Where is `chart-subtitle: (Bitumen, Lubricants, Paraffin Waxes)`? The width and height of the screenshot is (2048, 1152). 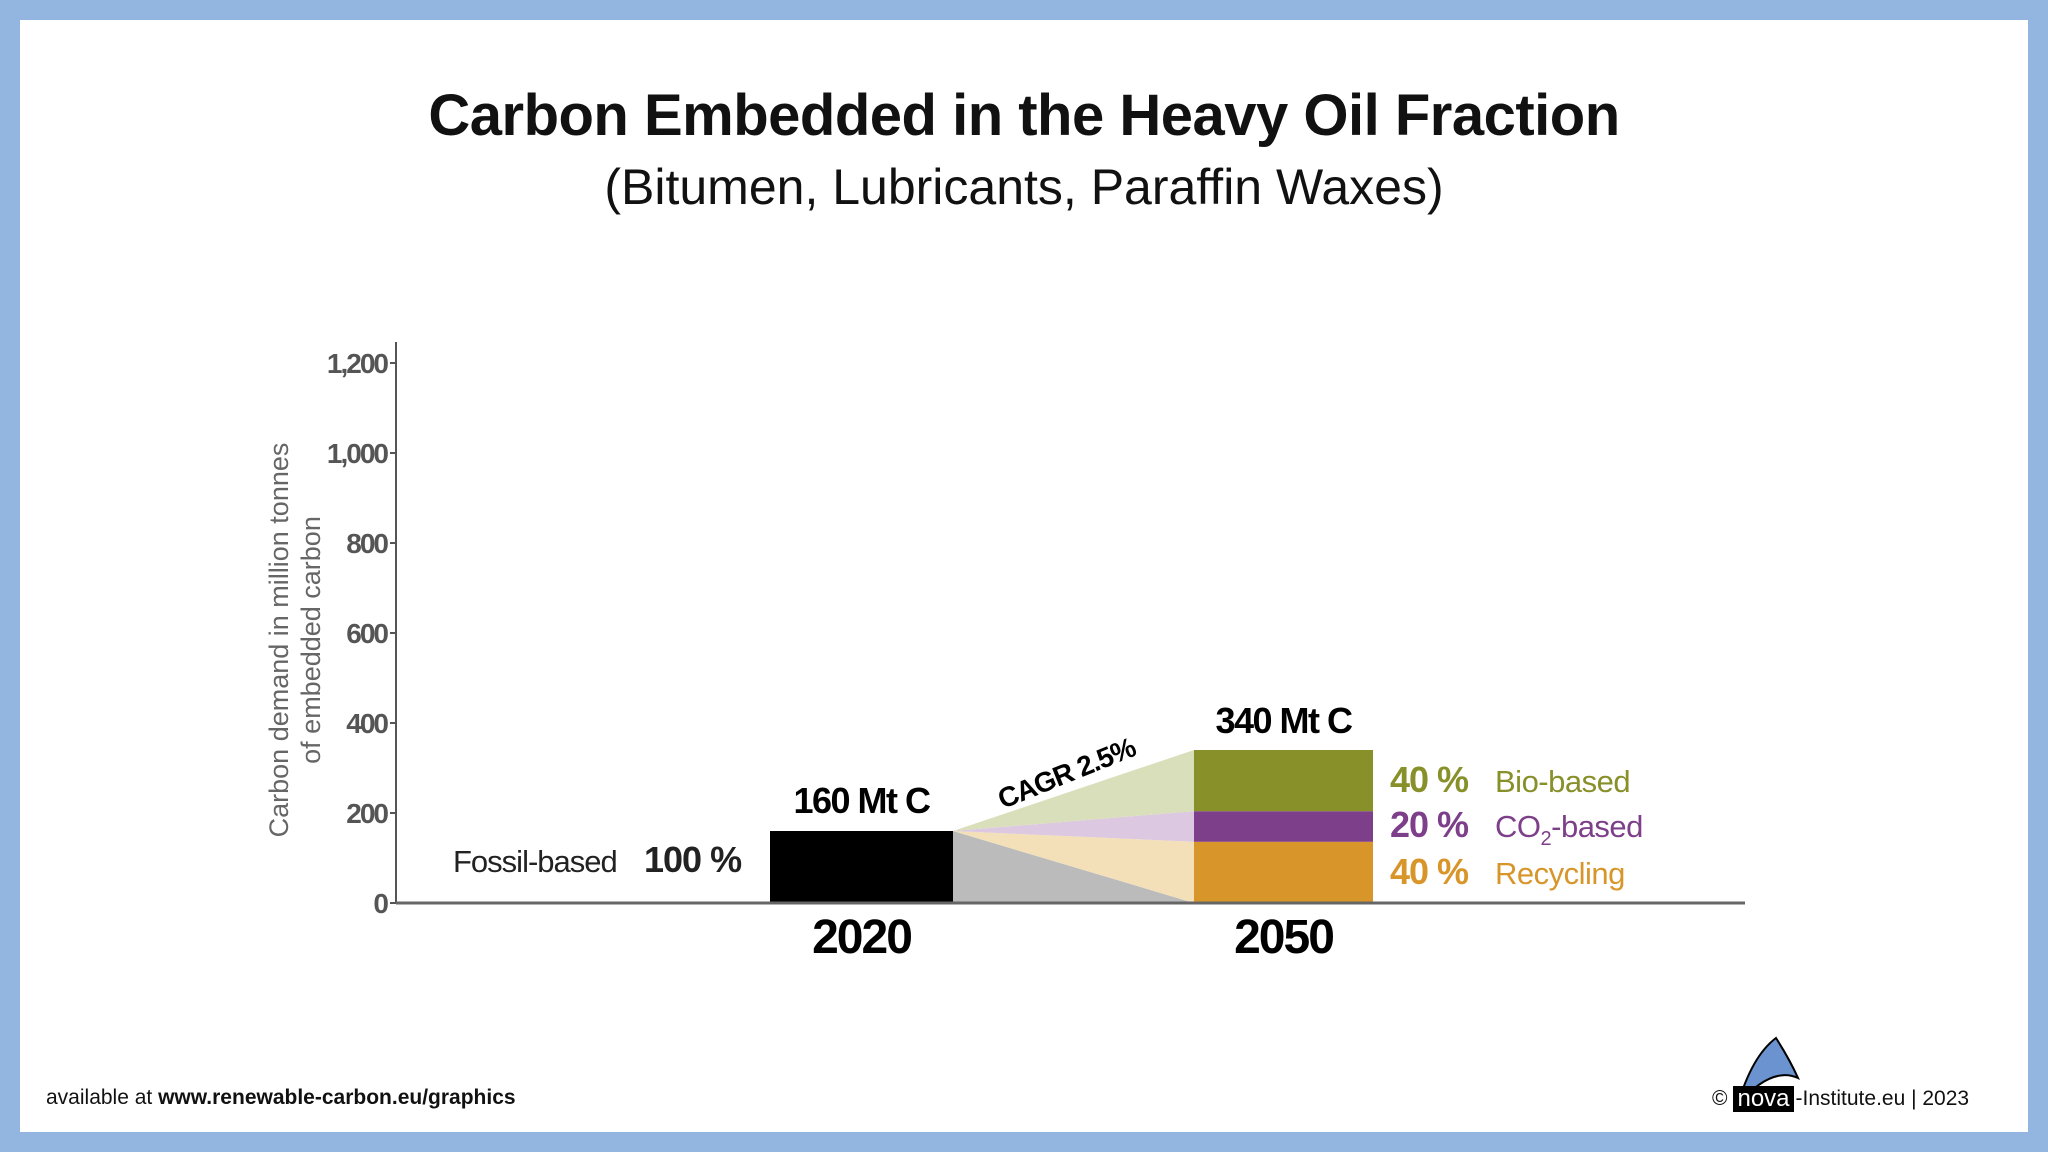 chart-subtitle: (Bitumen, Lubricants, Paraffin Waxes) is located at coordinates (1024, 187).